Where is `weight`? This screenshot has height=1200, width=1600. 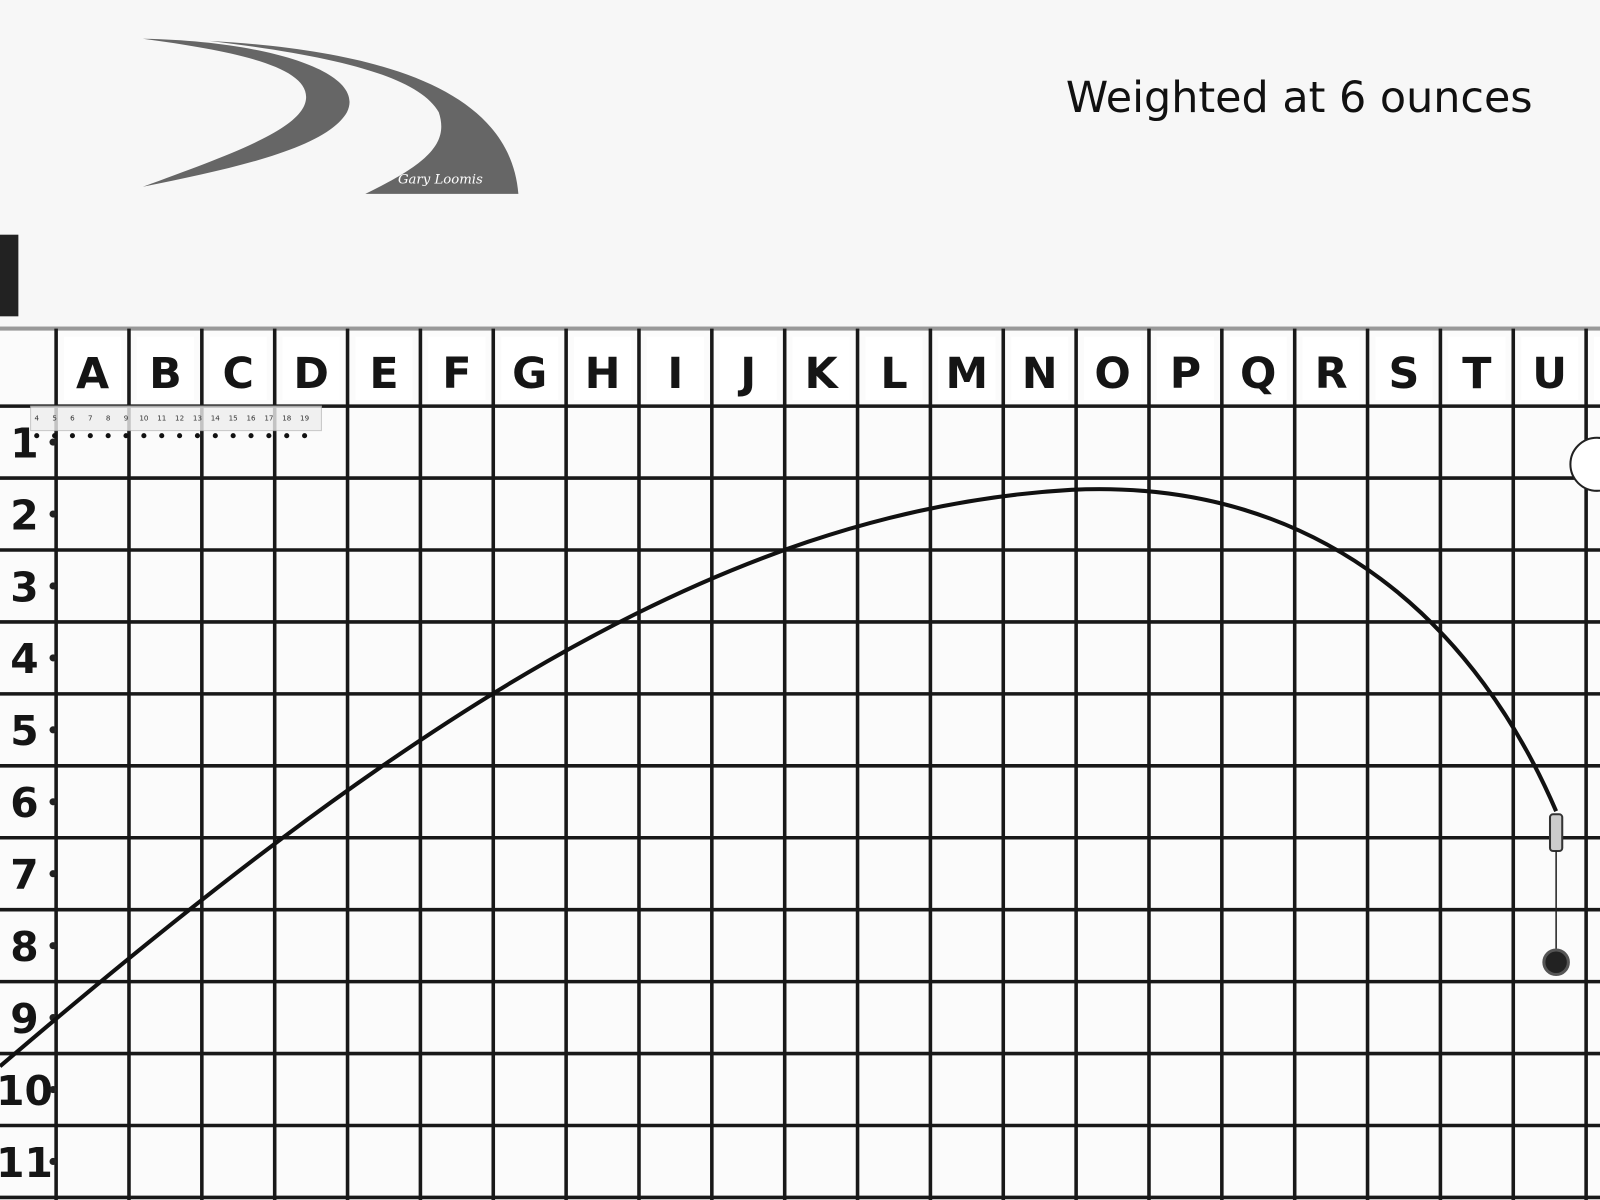
weight is located at coordinates (1556, 962).